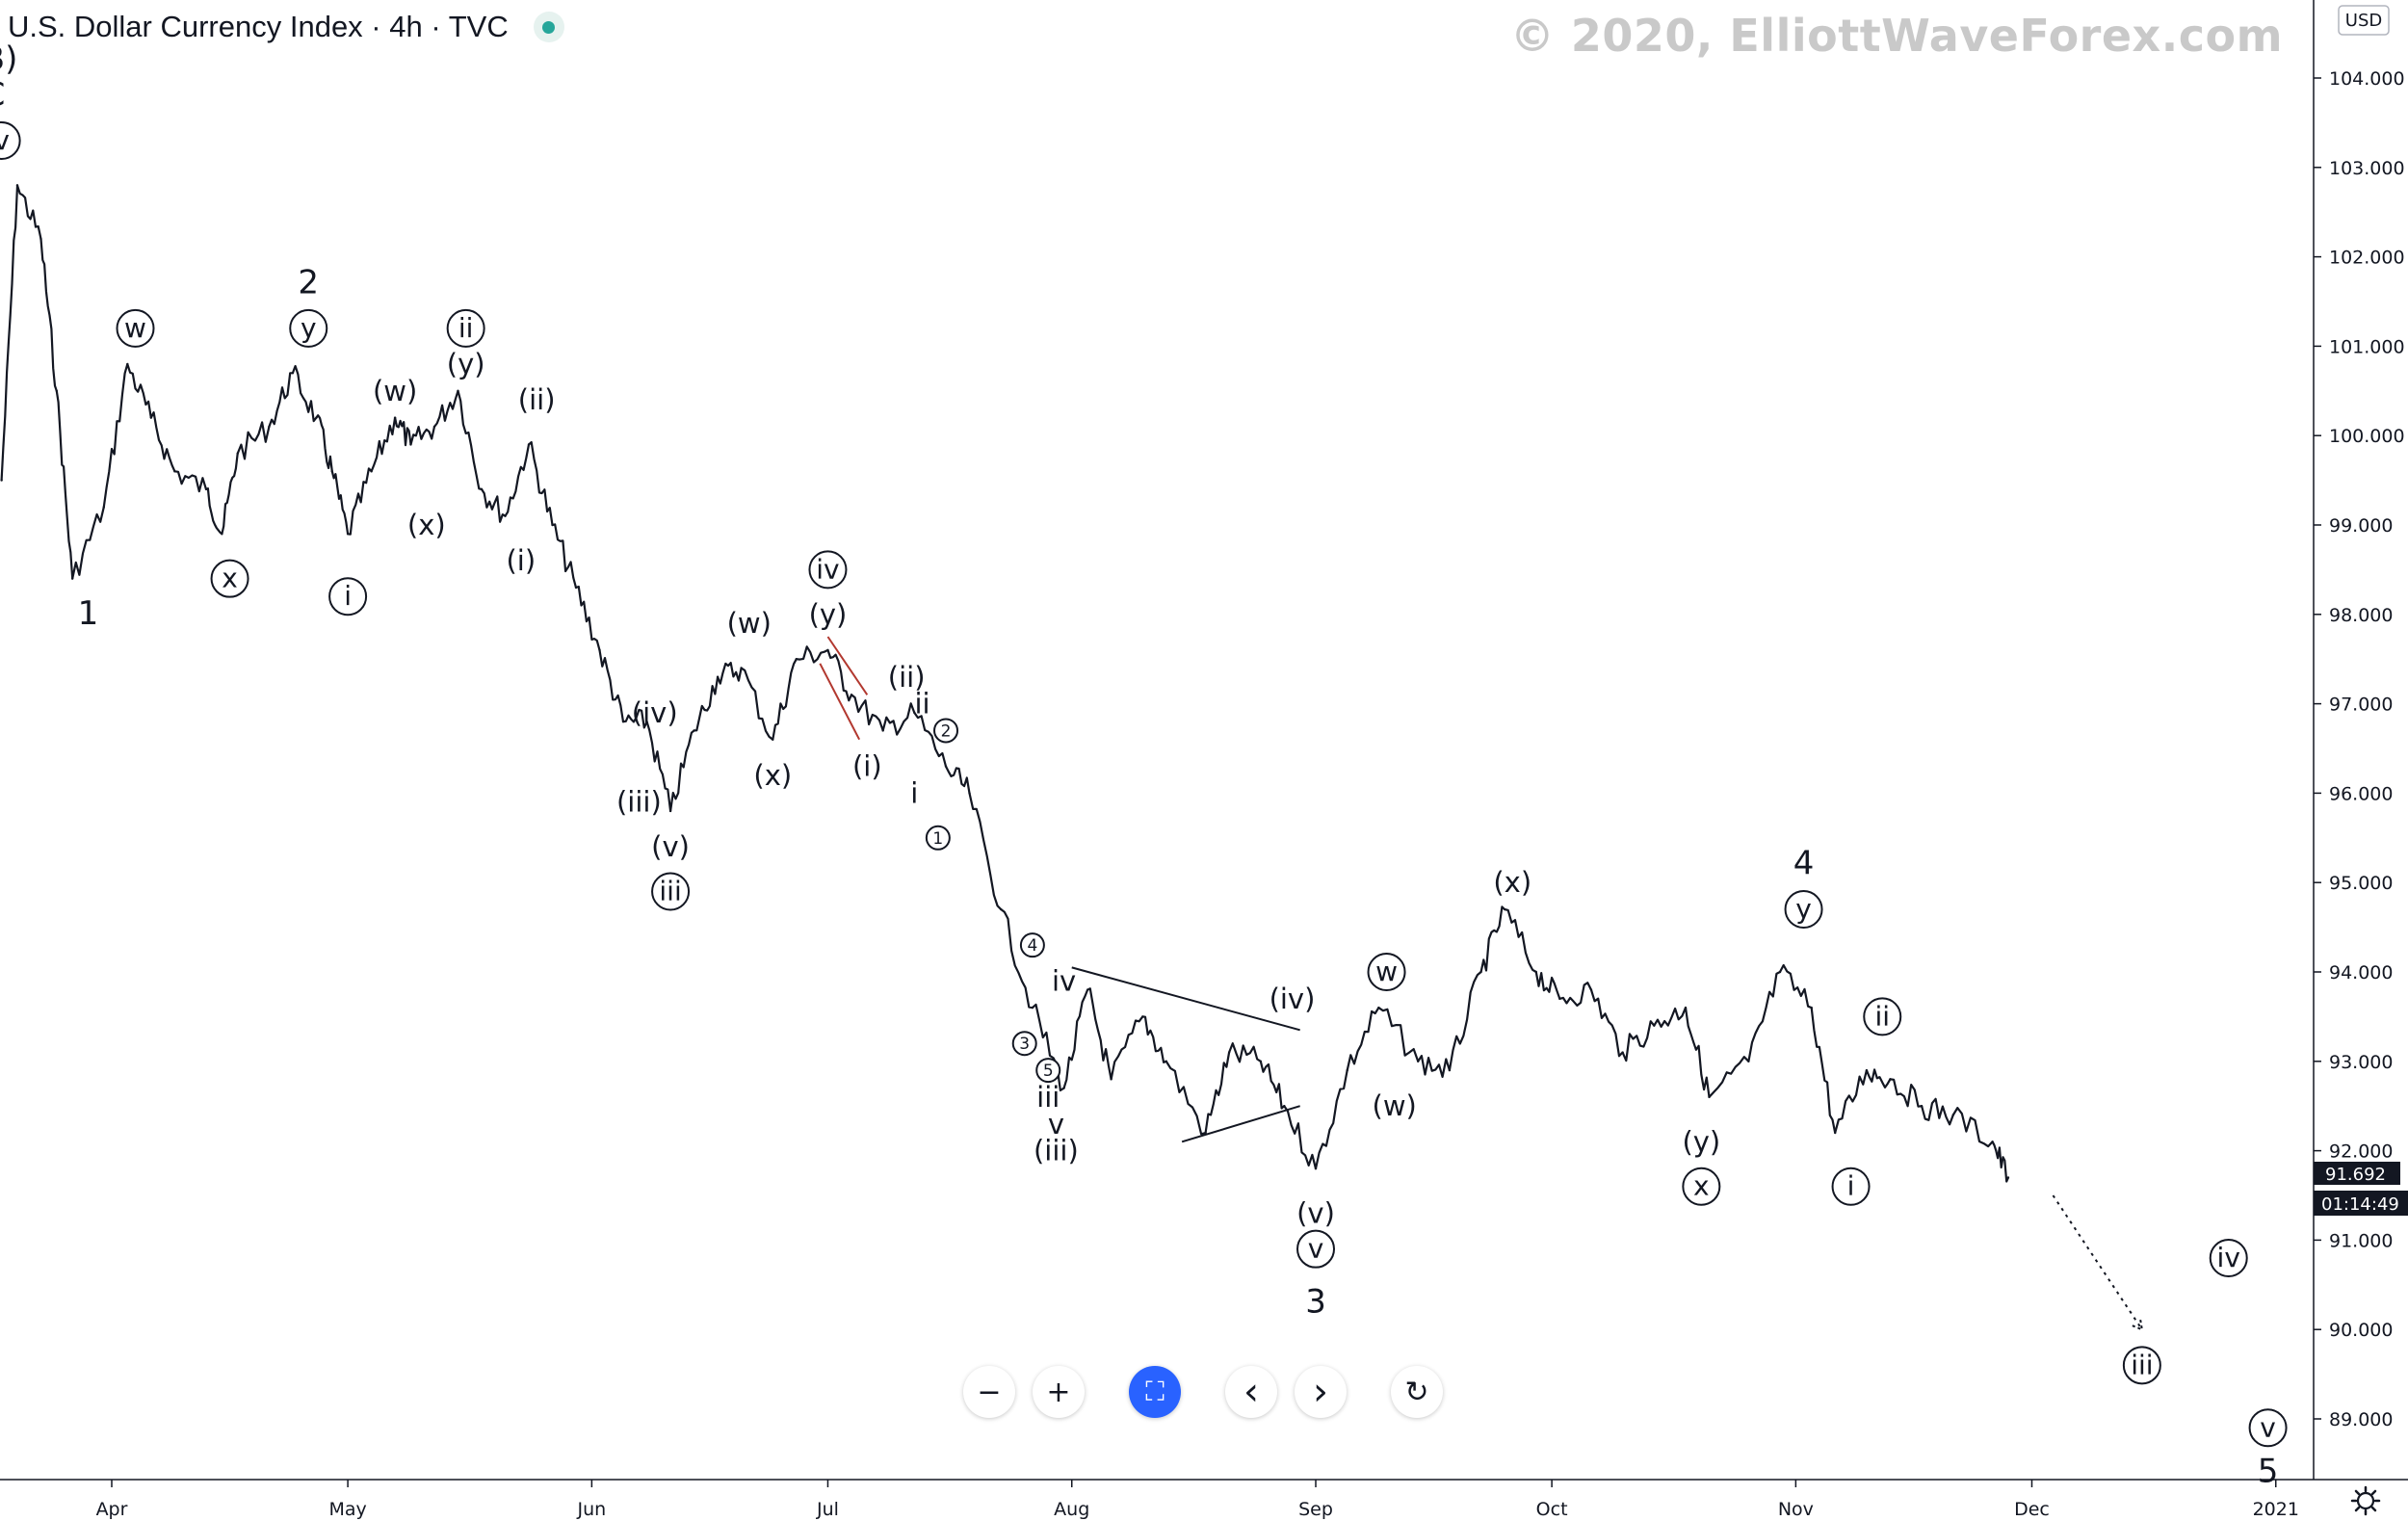  Describe the element at coordinates (521, 560) in the screenshot. I see `wave-label: (i)` at that location.